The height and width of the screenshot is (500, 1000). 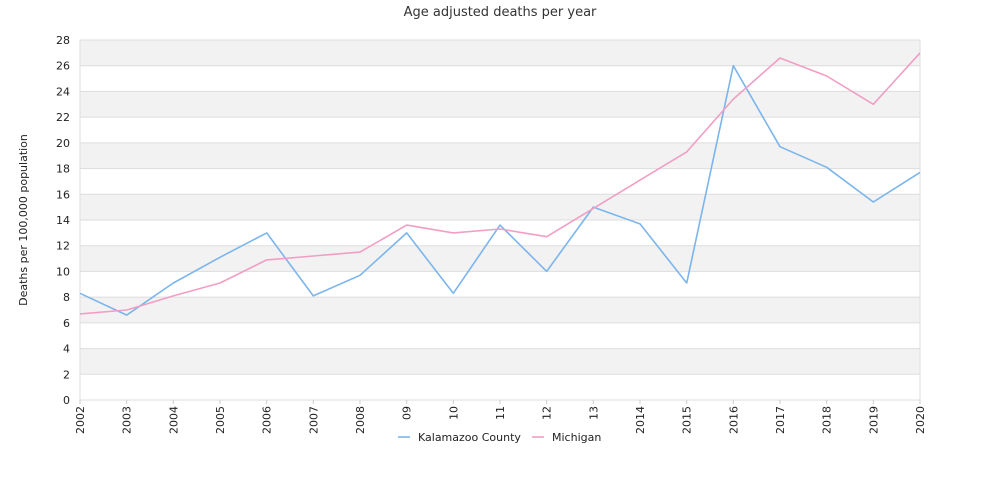 What do you see at coordinates (66, 323) in the screenshot?
I see `y-tick-label: 6` at bounding box center [66, 323].